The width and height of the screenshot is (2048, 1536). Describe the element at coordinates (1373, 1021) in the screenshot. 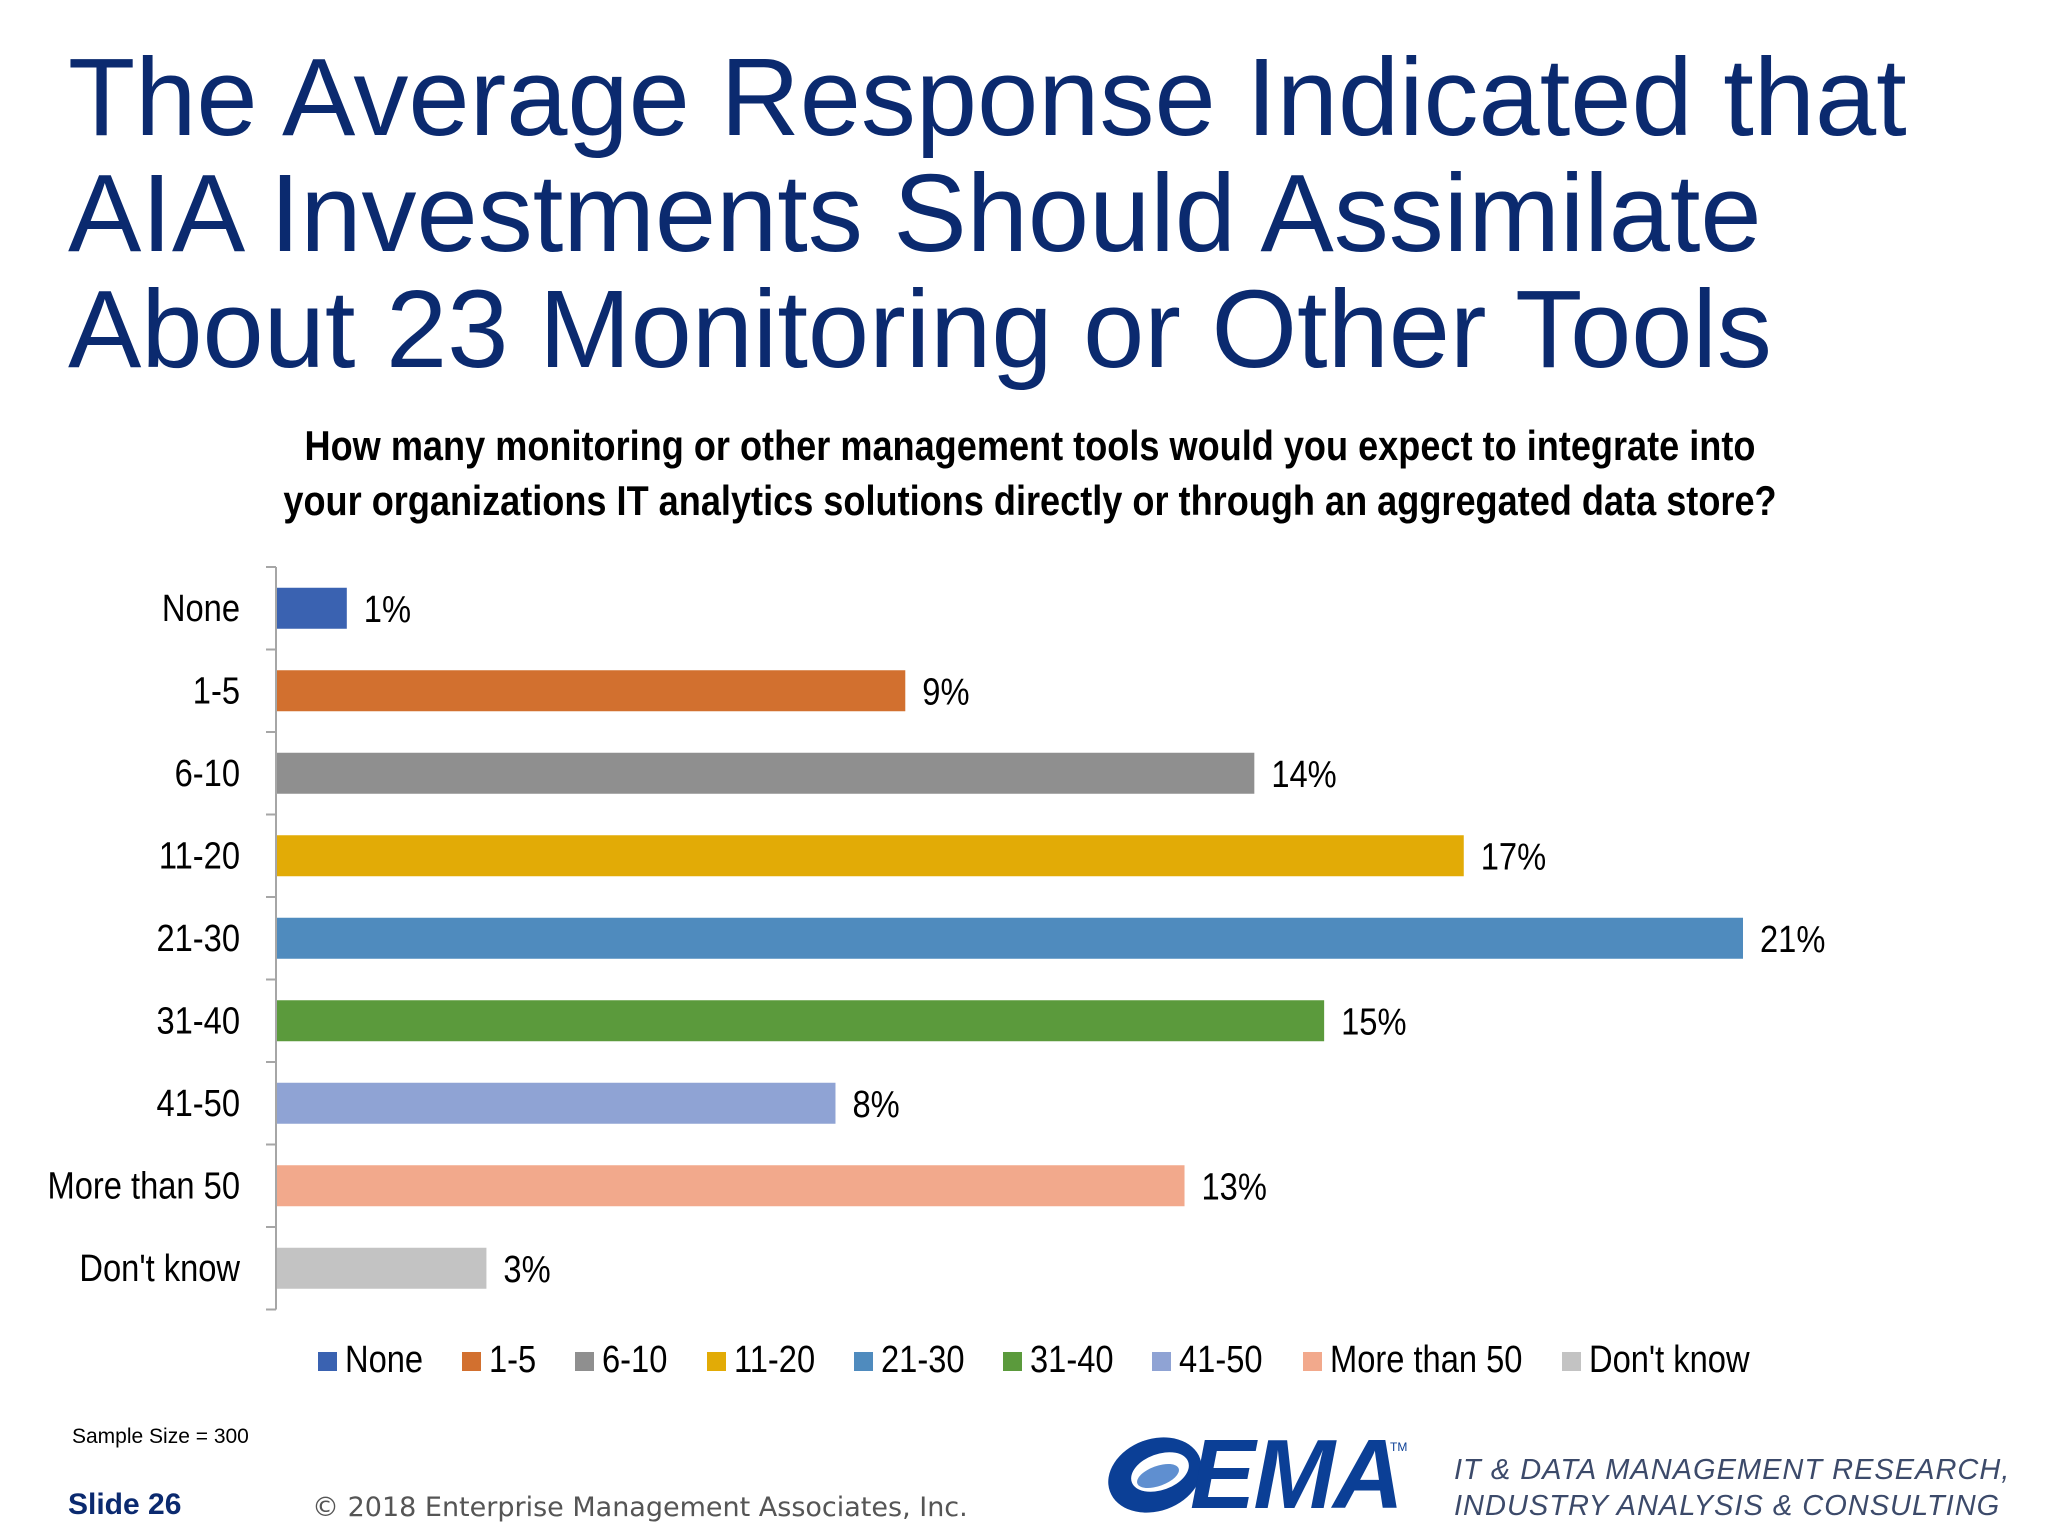

I see `value-label: 15%` at that location.